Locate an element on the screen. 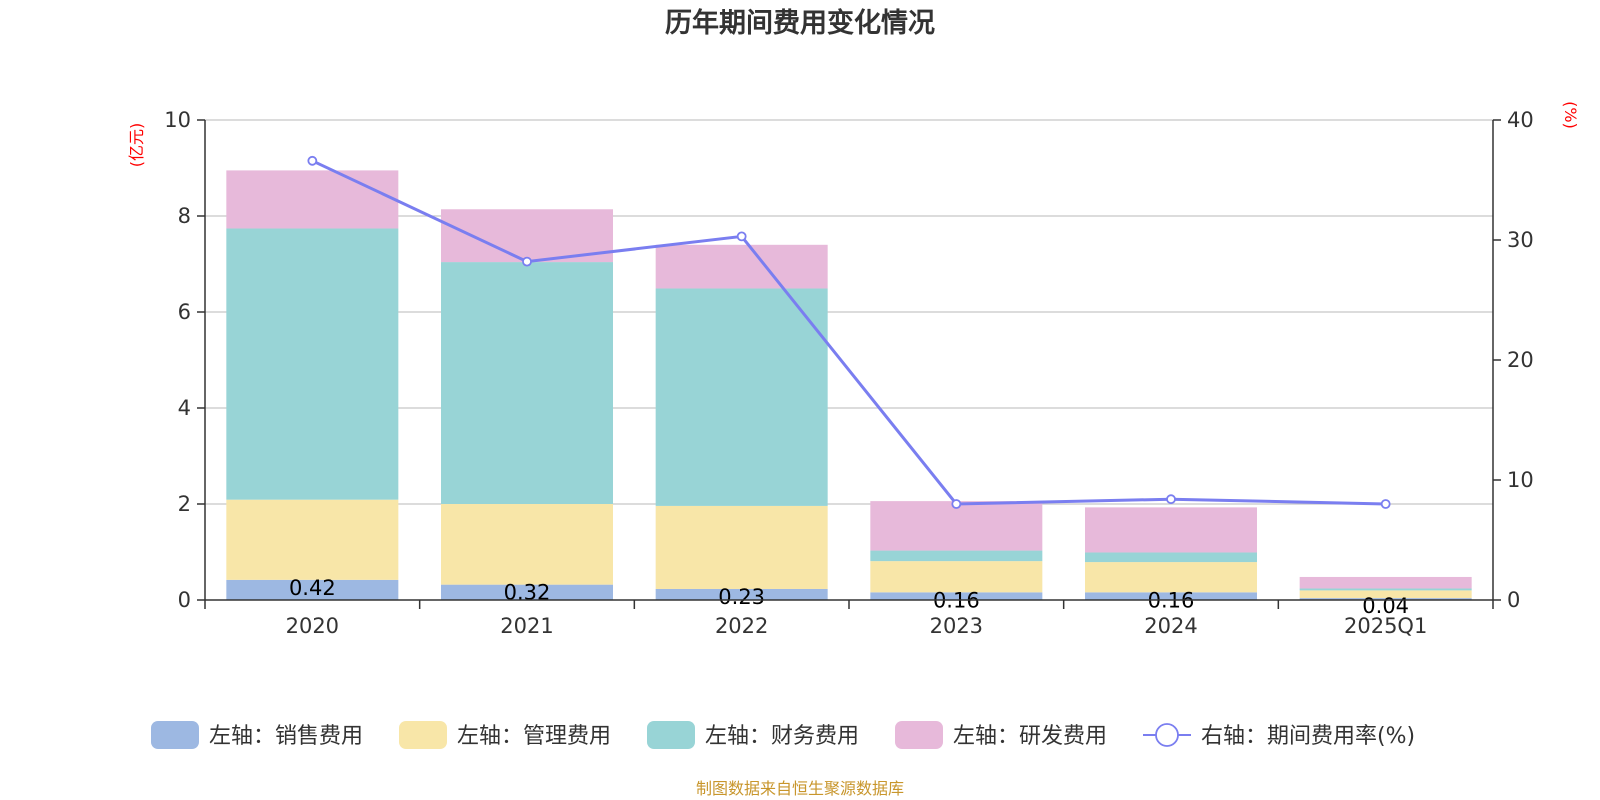 This screenshot has height=800, width=1600. bar-data-label: 0.23 is located at coordinates (741, 597).